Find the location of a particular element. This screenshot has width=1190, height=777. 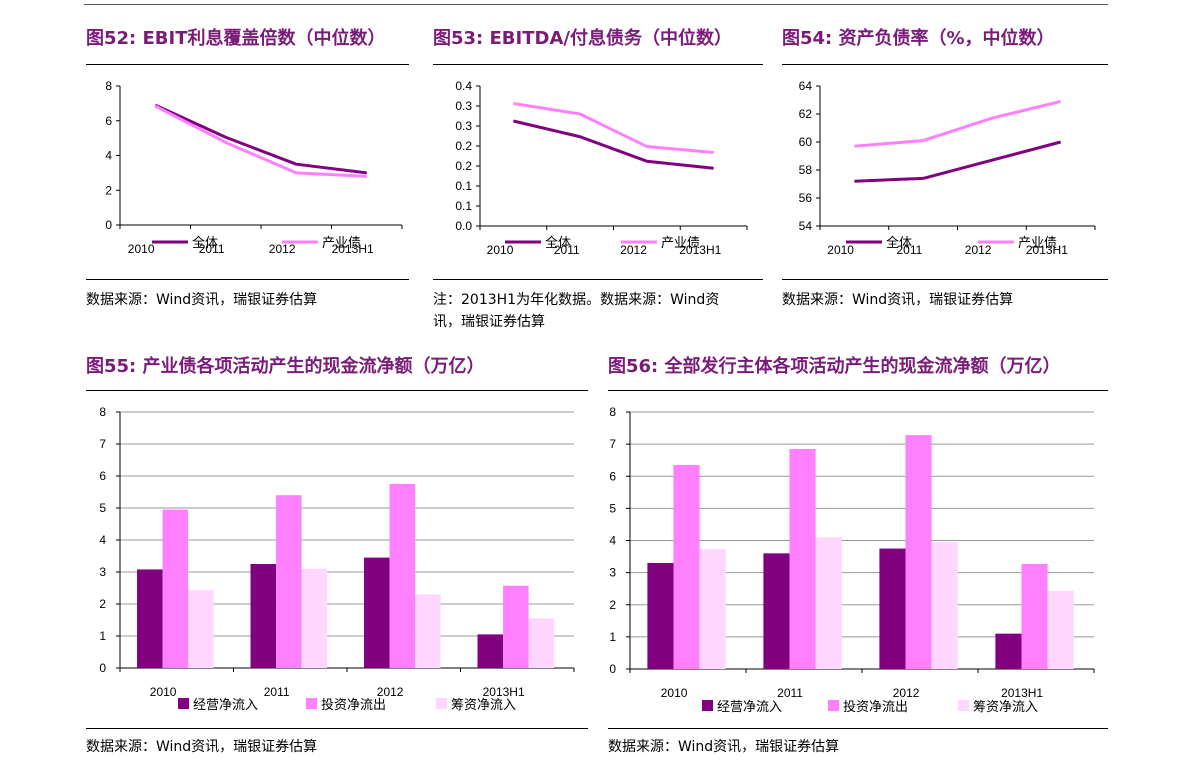

y-tick-label: 64 is located at coordinates (806, 86).